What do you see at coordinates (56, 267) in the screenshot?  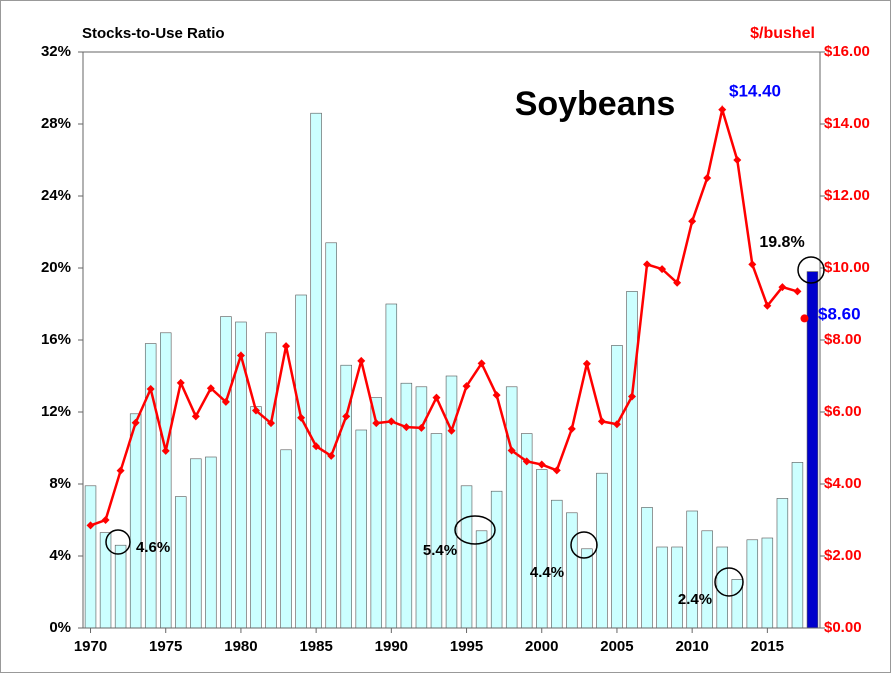 I see `y-tick-label: 20%` at bounding box center [56, 267].